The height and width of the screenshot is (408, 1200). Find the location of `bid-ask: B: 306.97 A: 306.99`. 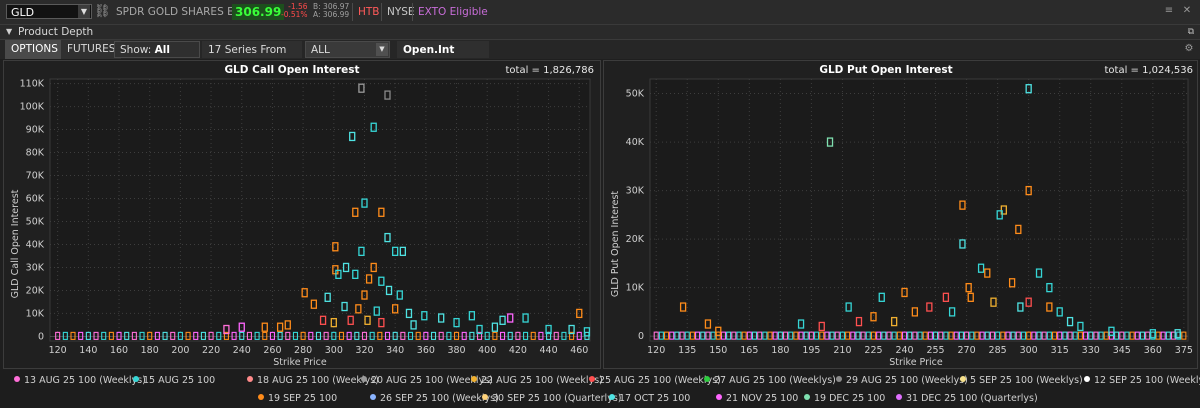

bid-ask: B: 306.97 A: 306.99 is located at coordinates (331, 11).